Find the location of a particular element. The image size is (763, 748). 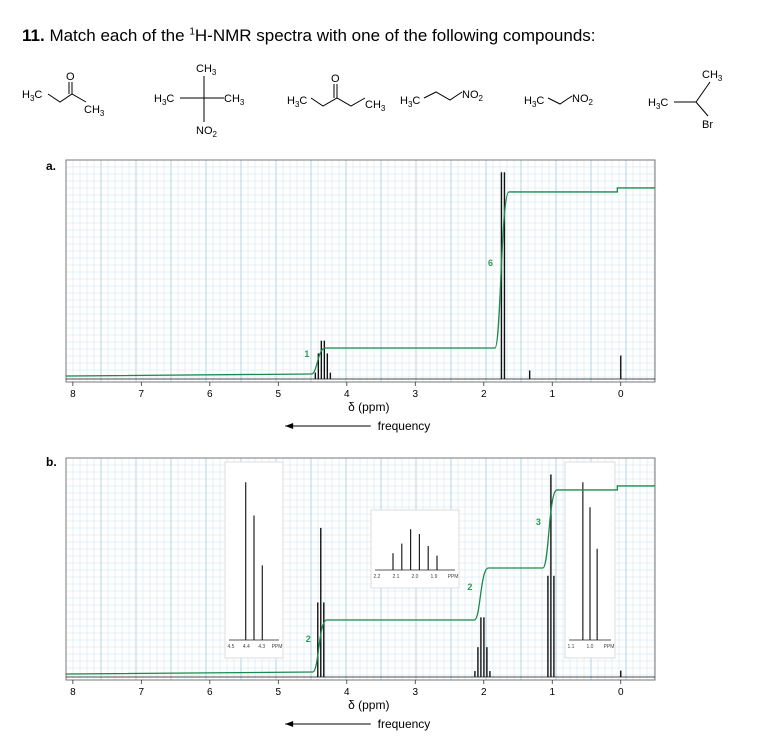

question-superscript: 1 is located at coordinates (192, 32).